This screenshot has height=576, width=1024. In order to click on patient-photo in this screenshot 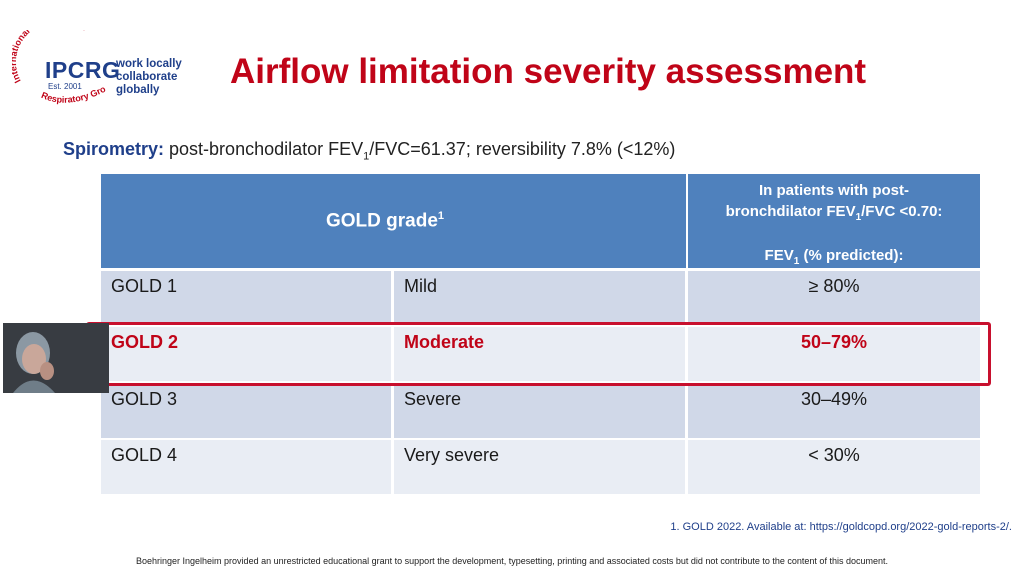, I will do `click(56, 358)`.